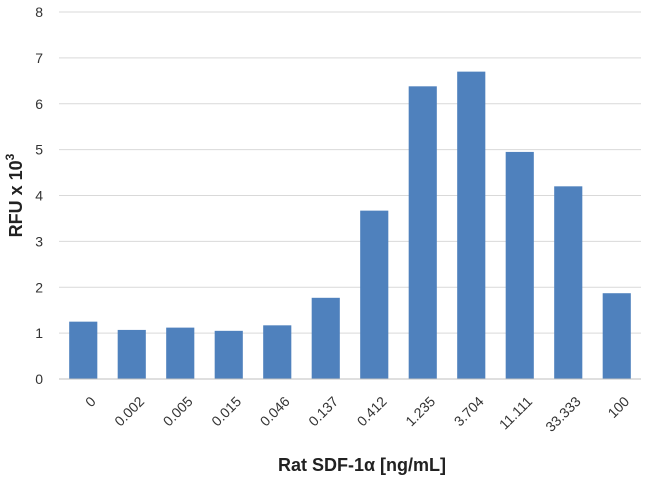 The image size is (650, 479). Describe the element at coordinates (372, 411) in the screenshot. I see `x-tick-label: 0.412` at that location.